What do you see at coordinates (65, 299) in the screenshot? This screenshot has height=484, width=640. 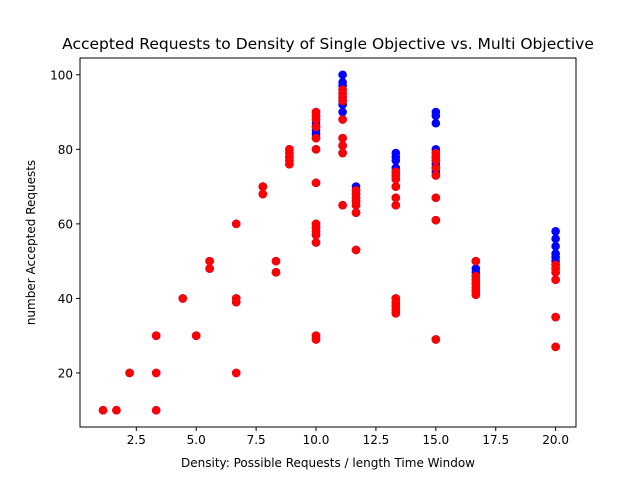 I see `y-tick-label: 40` at bounding box center [65, 299].